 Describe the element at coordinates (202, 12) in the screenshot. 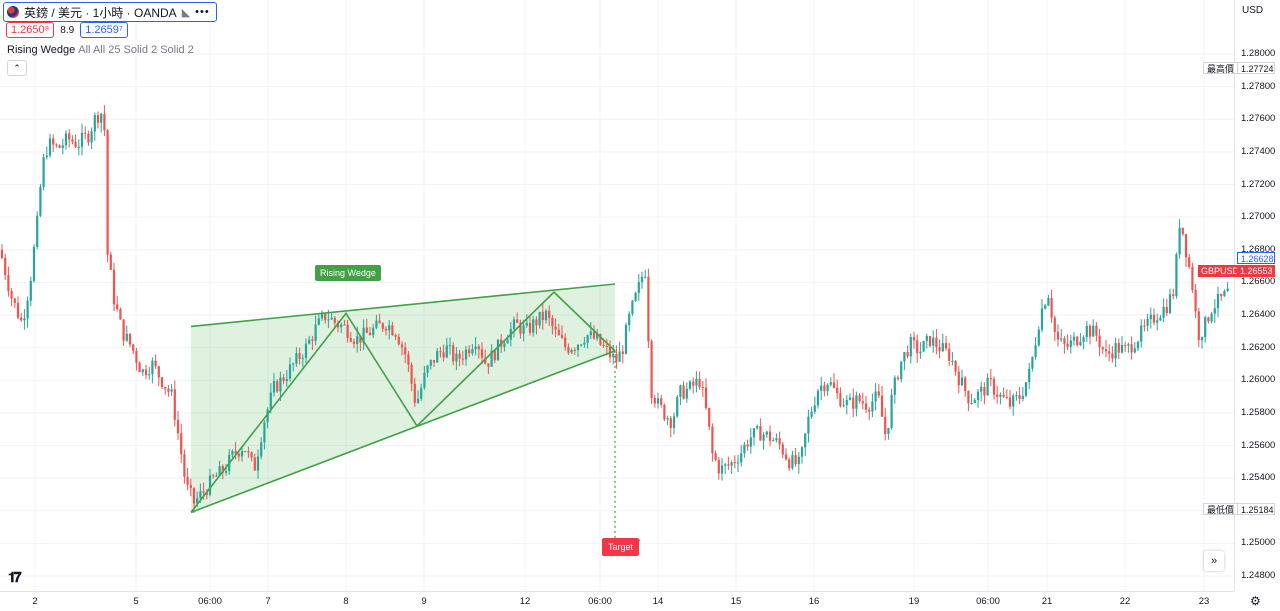

I see `more-dots-icon: •••` at that location.